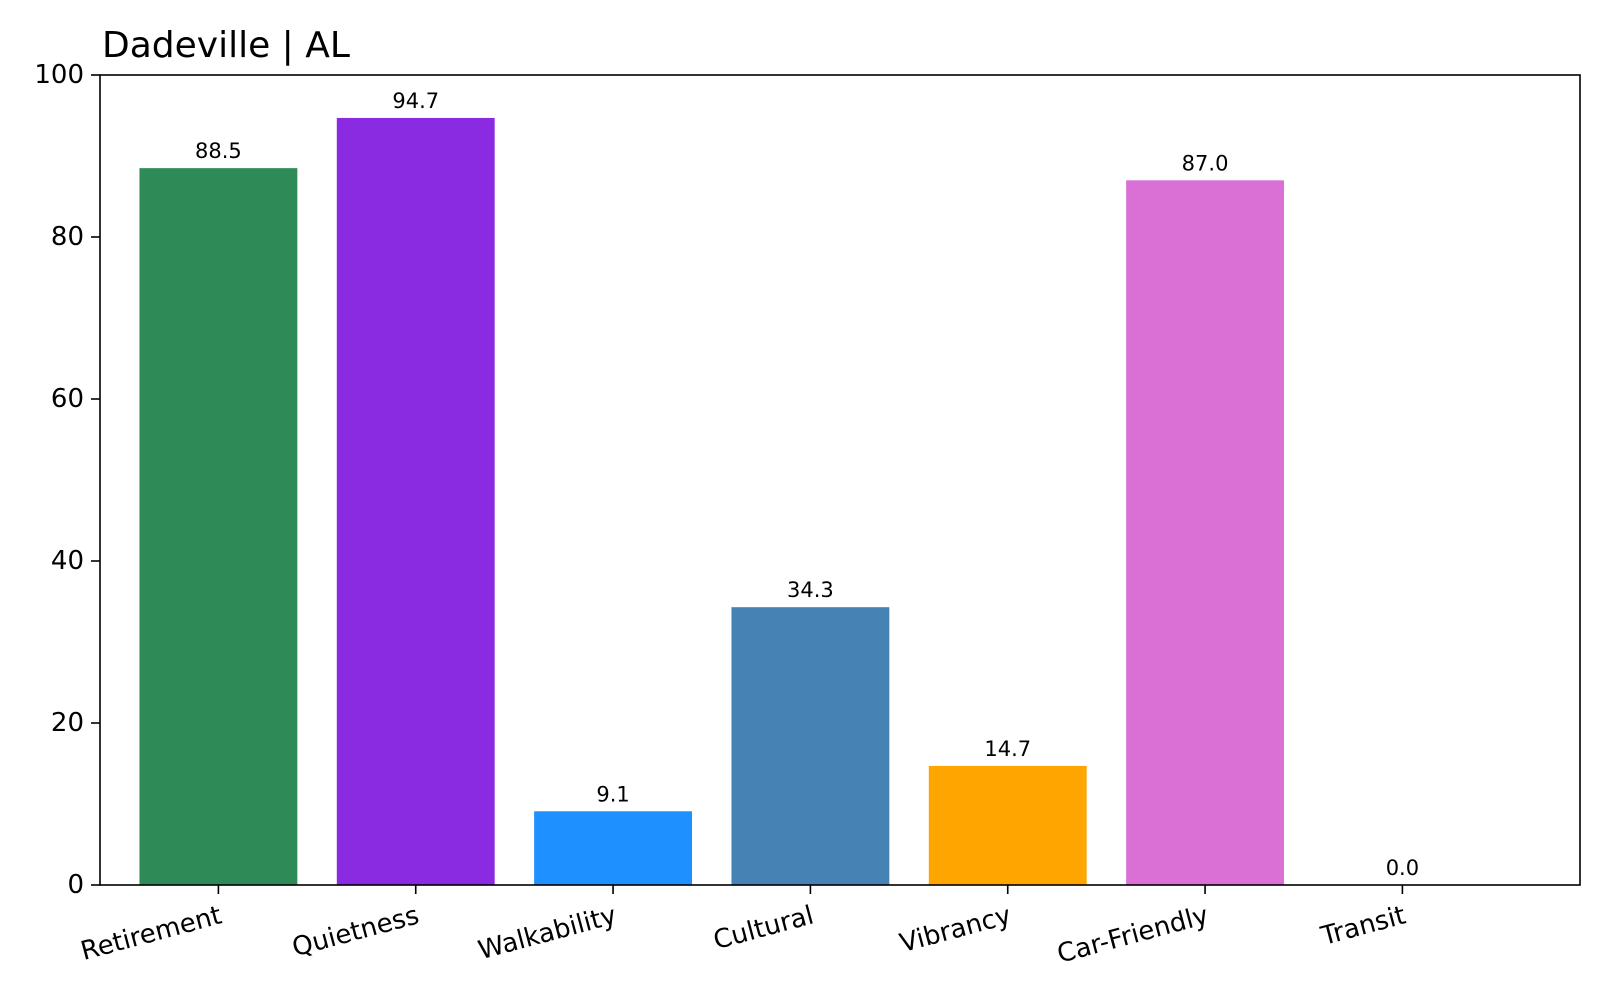 This screenshot has height=1000, width=1600. Describe the element at coordinates (956, 930) in the screenshot. I see `x-tick-label-vibrancy: Vibrancy` at that location.